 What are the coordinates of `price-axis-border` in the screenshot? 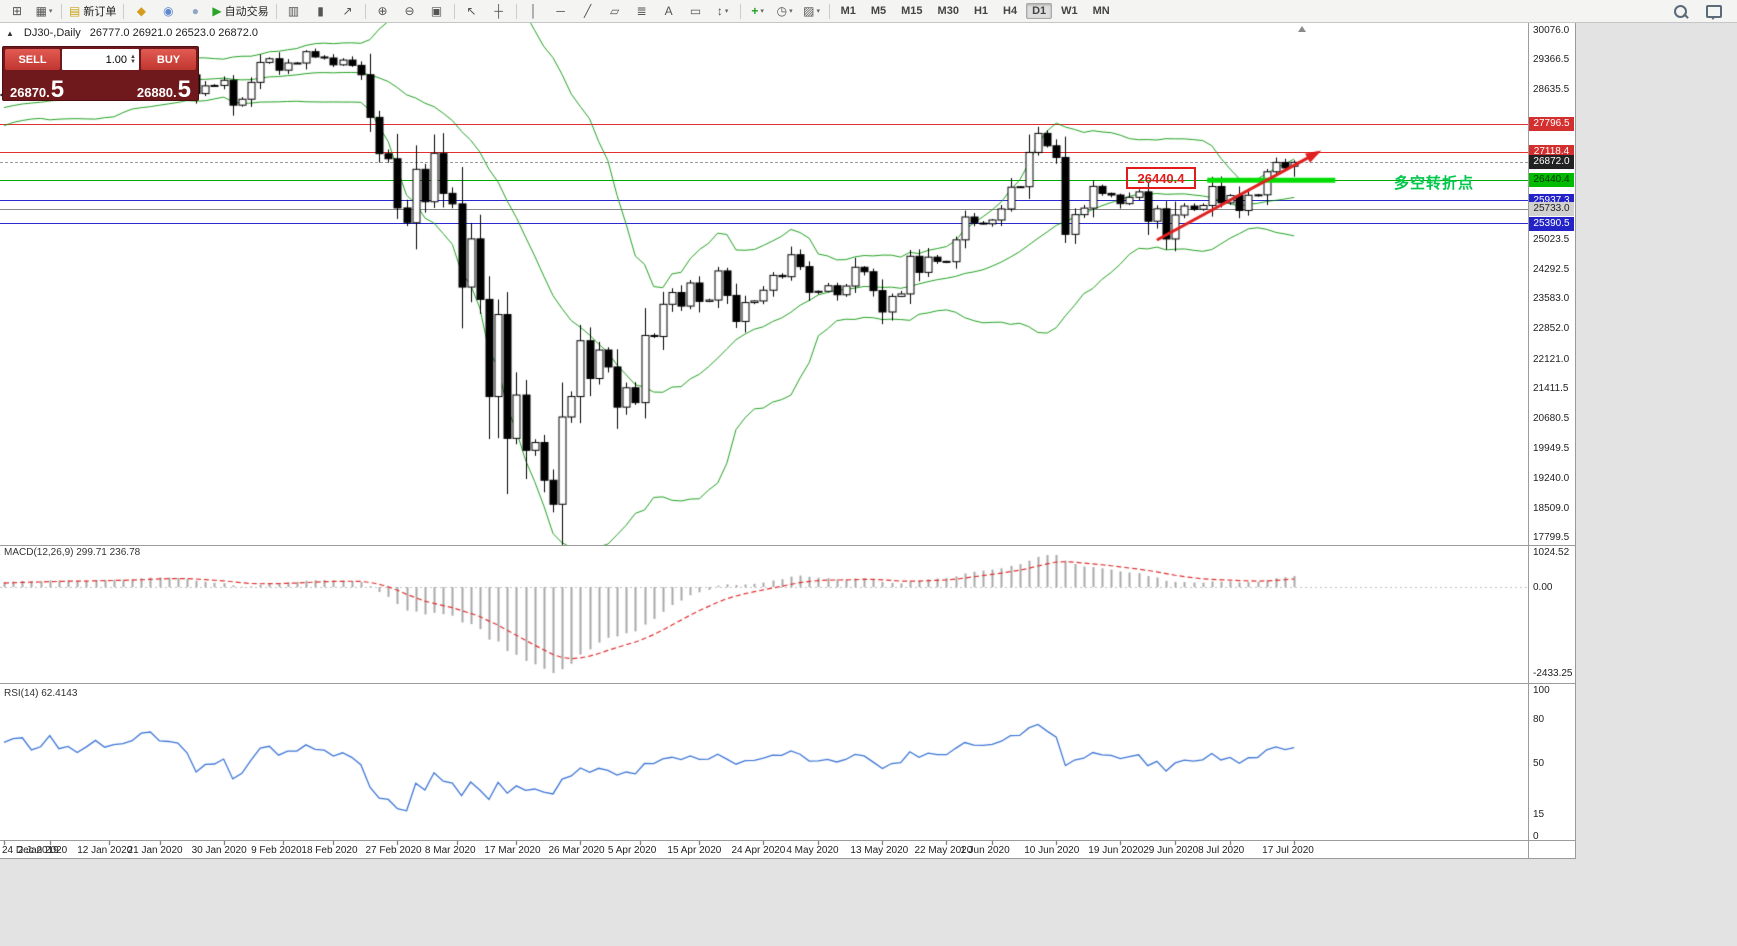 It's located at (1528, 440).